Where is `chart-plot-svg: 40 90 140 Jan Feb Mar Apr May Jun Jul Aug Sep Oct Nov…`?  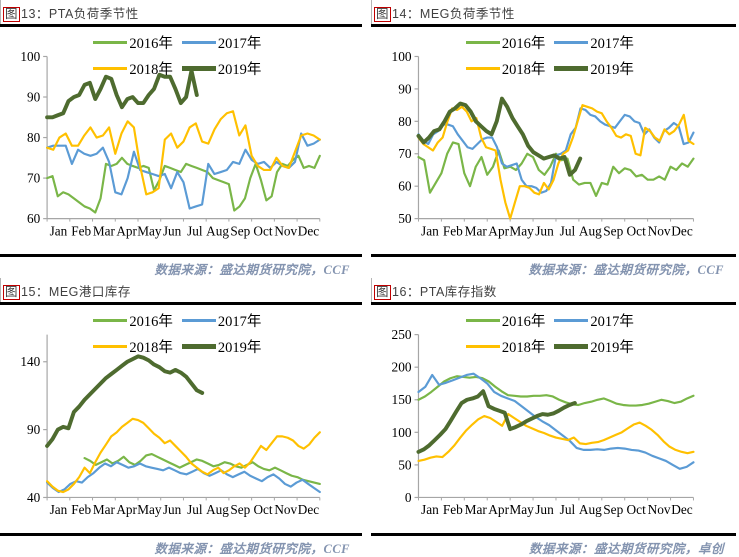 chart-plot-svg: 40 90 140 Jan Feb Mar Apr May Jun Jul Aug Sep Oct Nov… is located at coordinates (170, 425).